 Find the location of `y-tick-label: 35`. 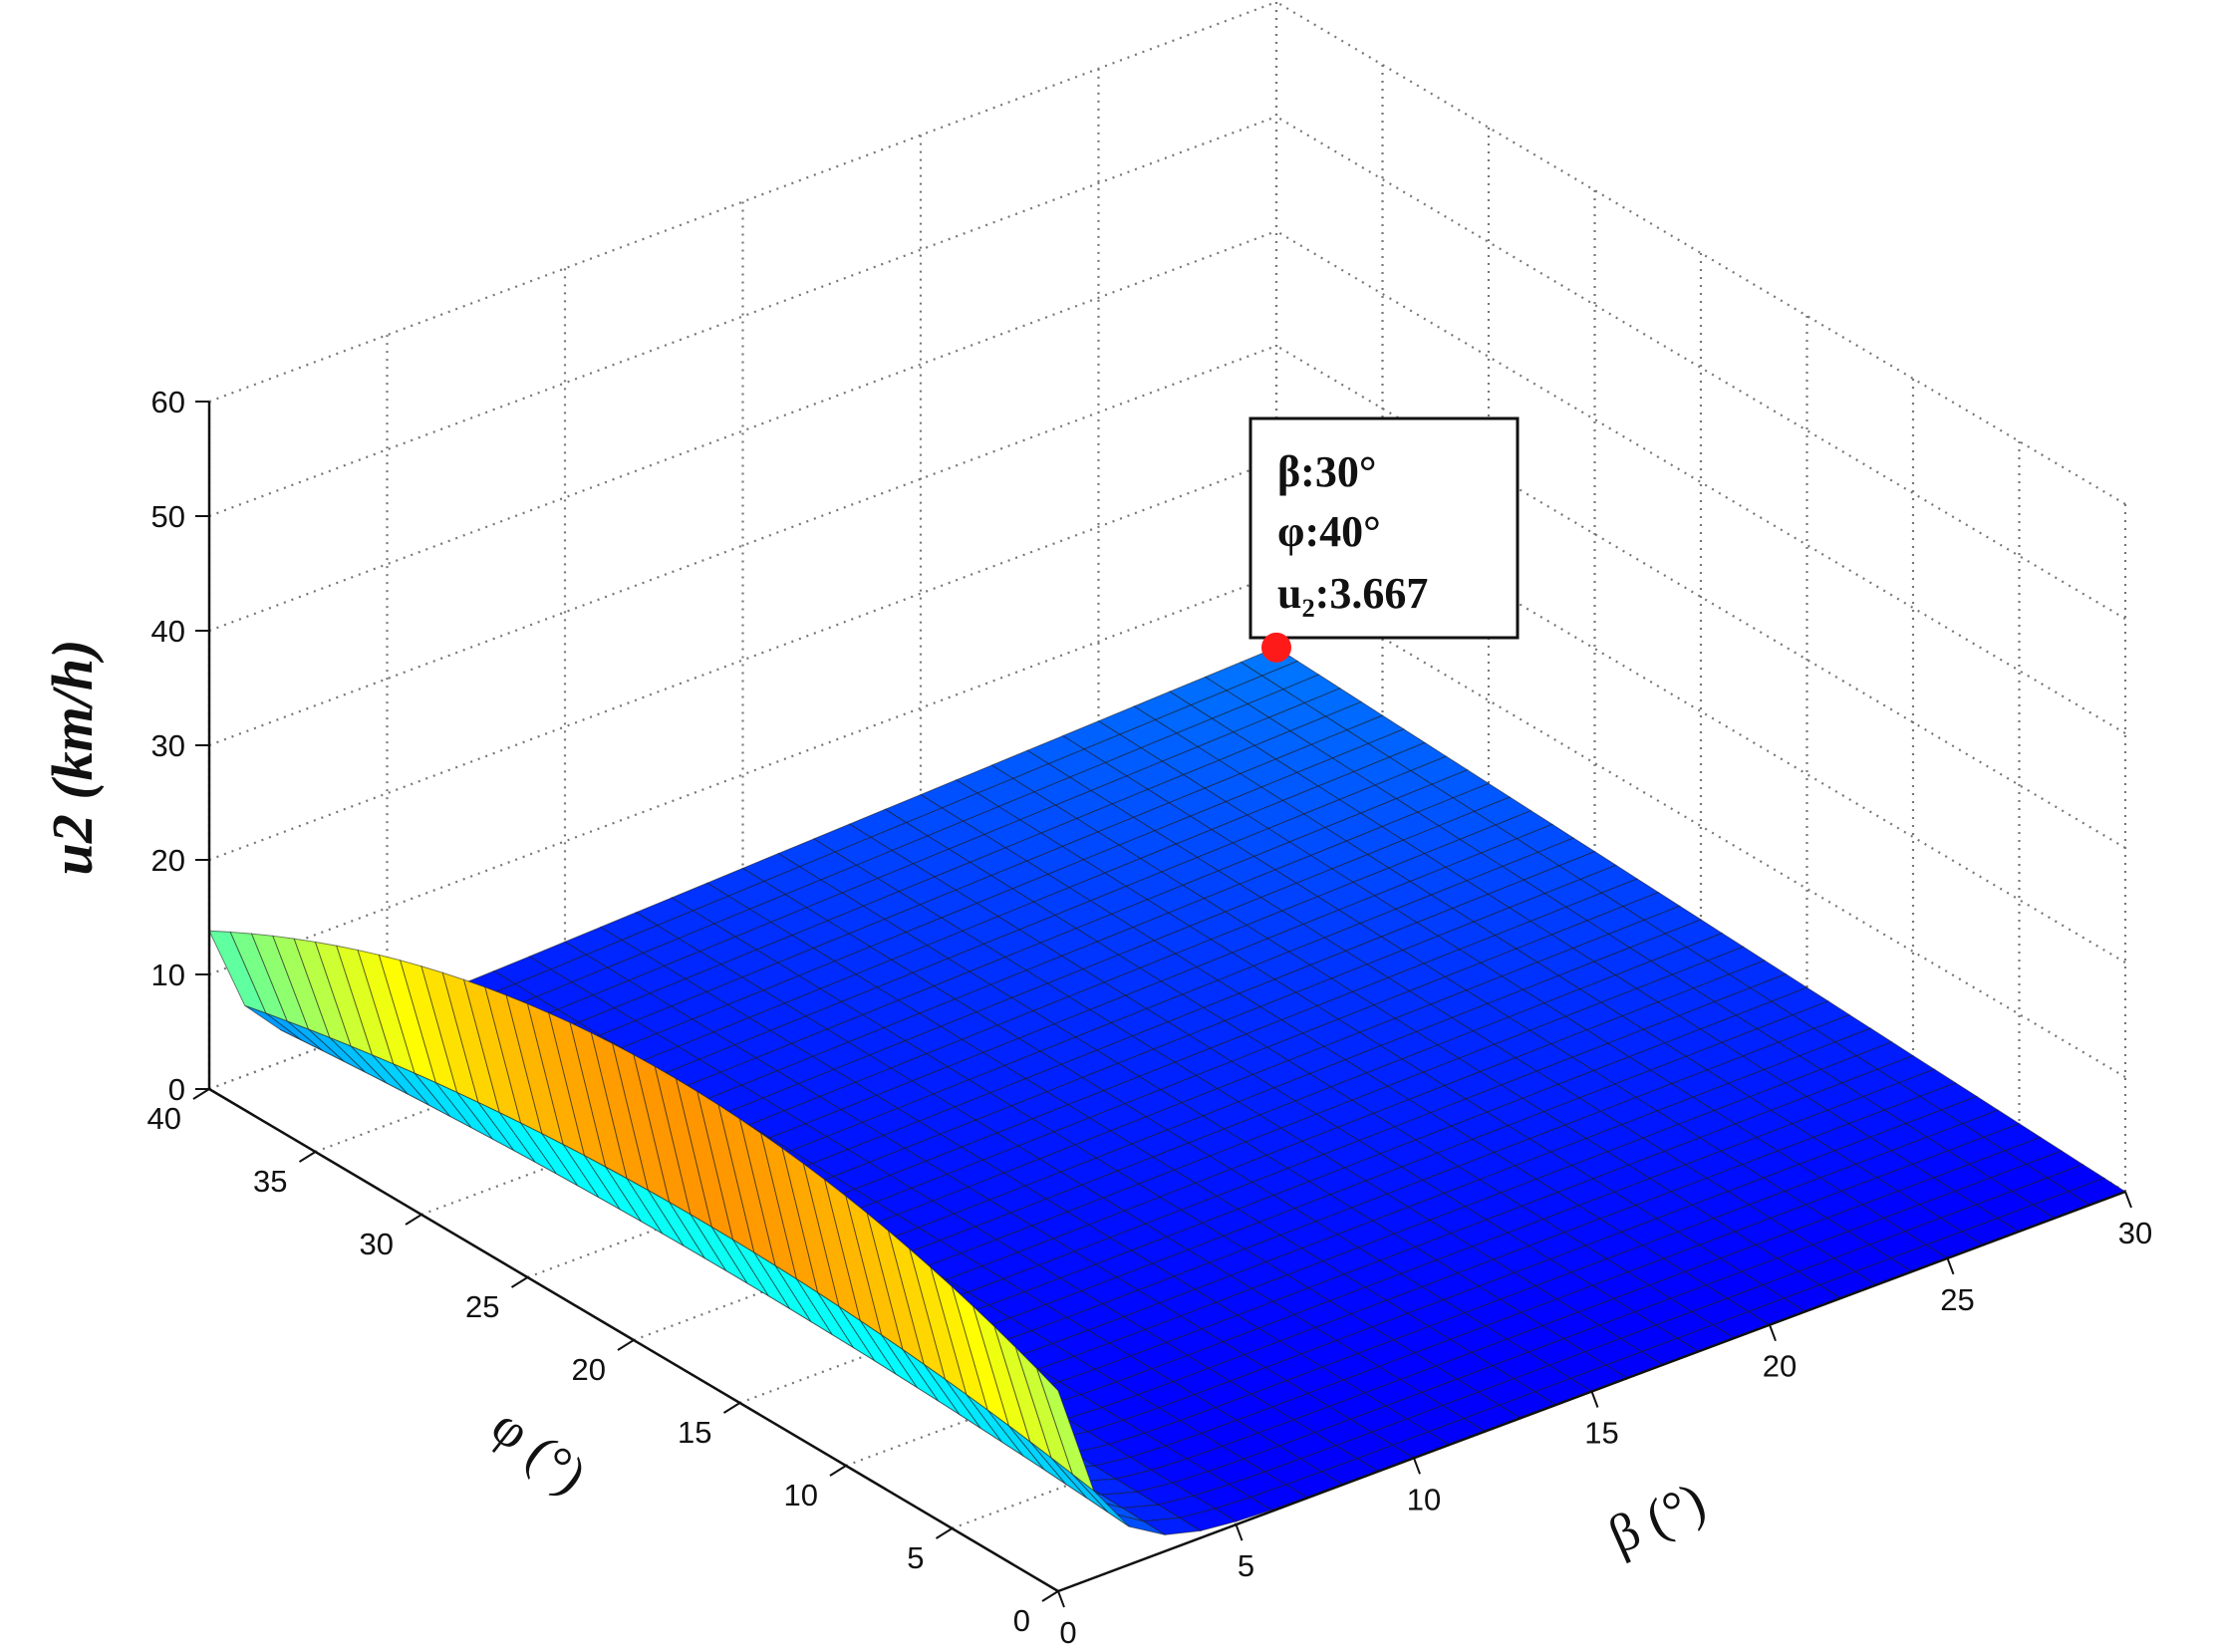

y-tick-label: 35 is located at coordinates (270, 1181).